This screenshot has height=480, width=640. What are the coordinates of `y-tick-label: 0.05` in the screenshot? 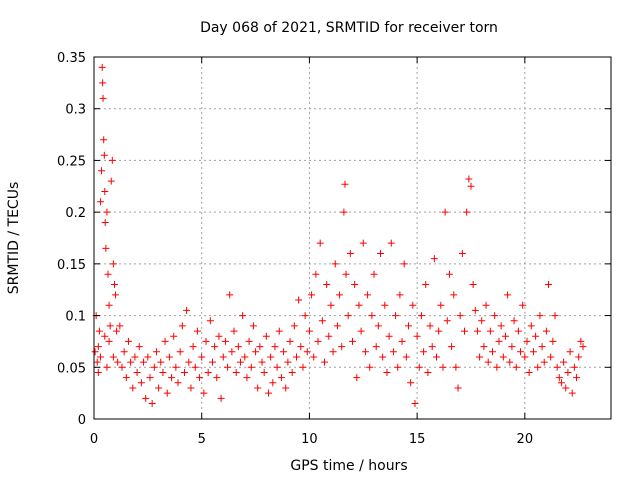 It's located at (71, 368).